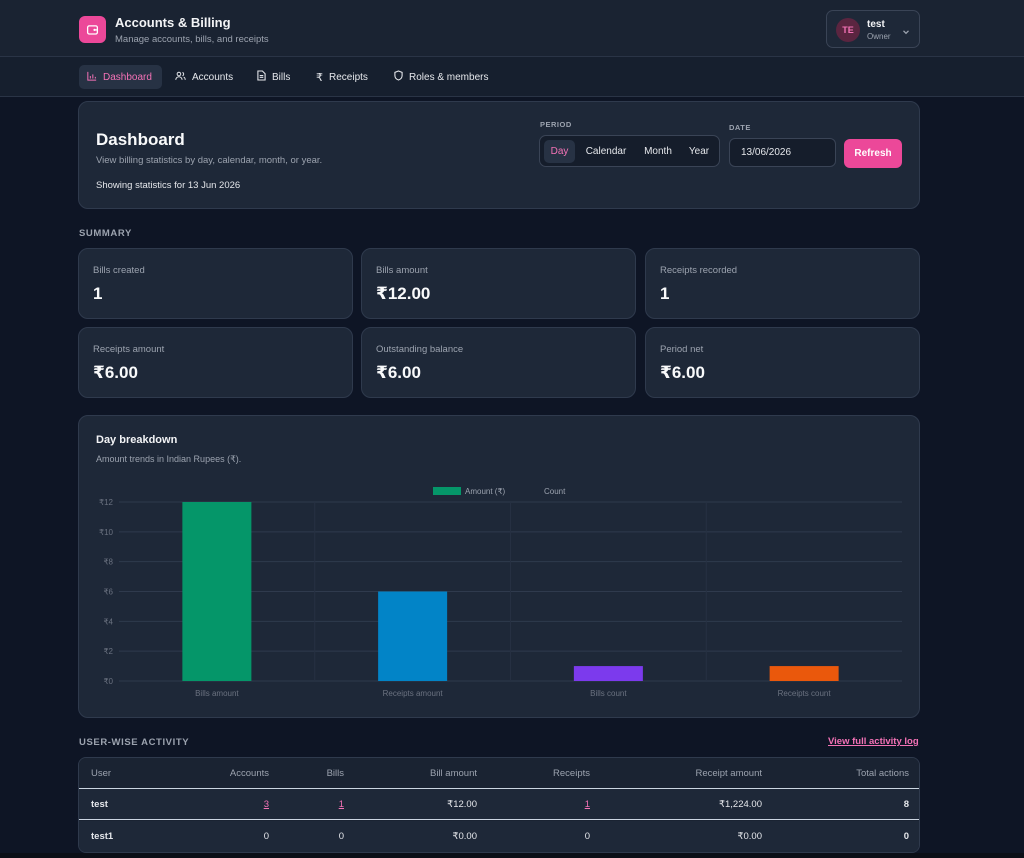 The image size is (1024, 858). I want to click on period-selector: Day Calendar Month Year, so click(629, 151).